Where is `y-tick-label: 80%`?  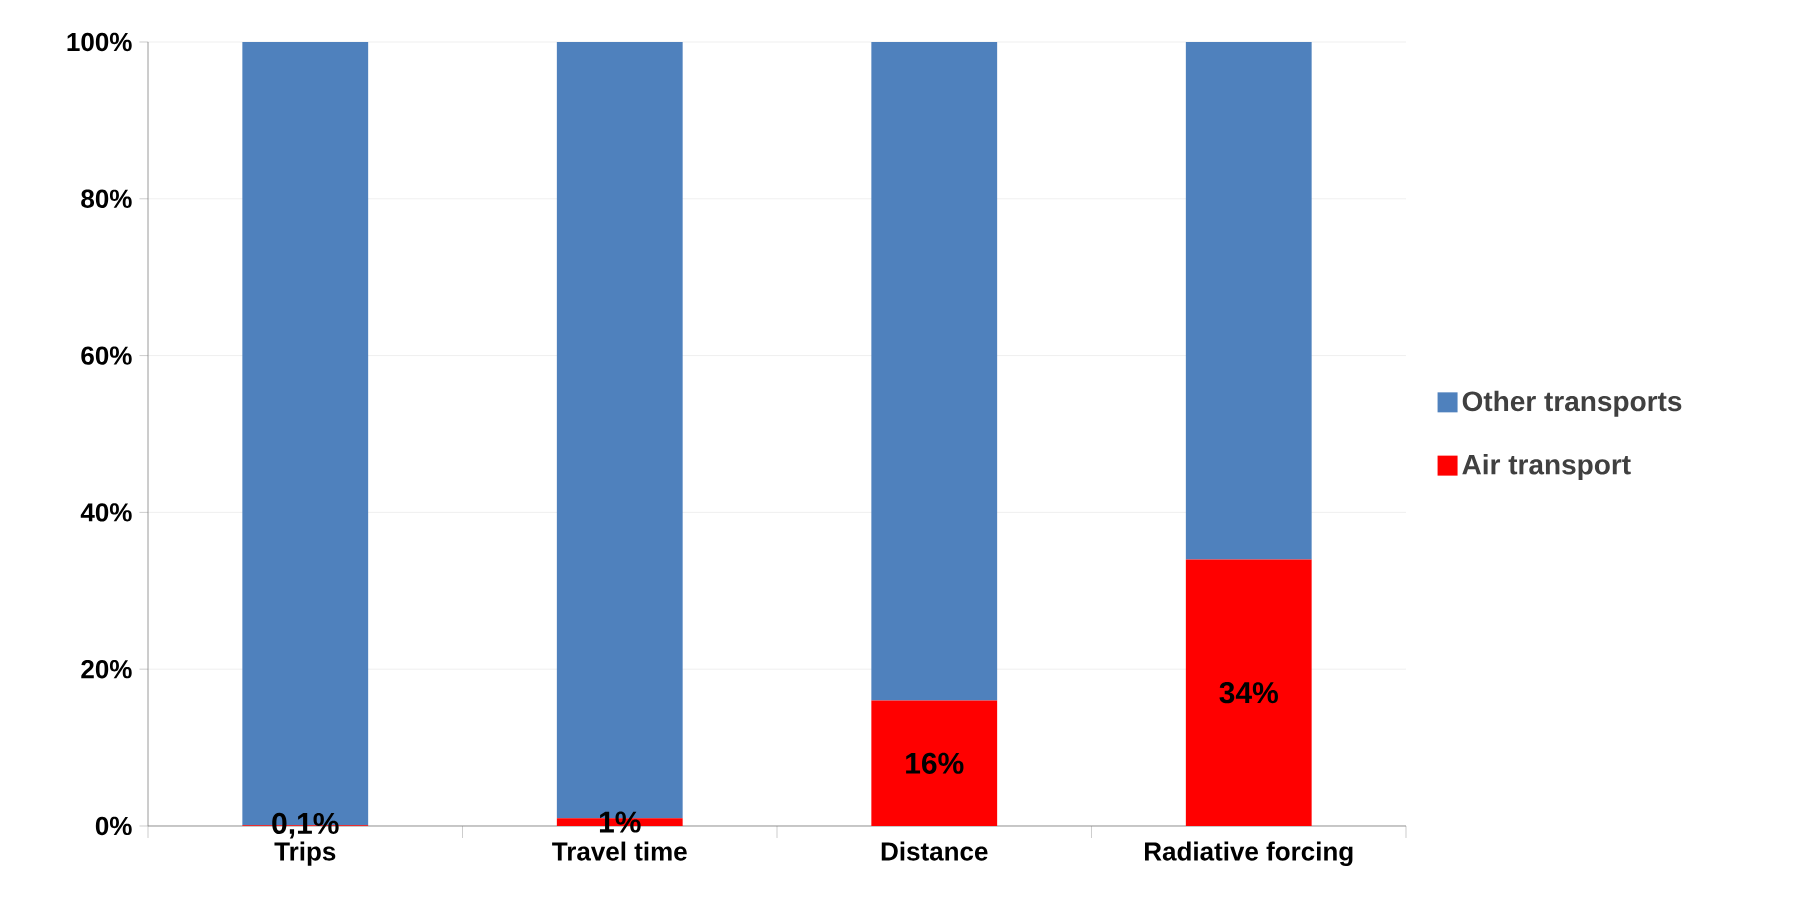
y-tick-label: 80% is located at coordinates (106, 198).